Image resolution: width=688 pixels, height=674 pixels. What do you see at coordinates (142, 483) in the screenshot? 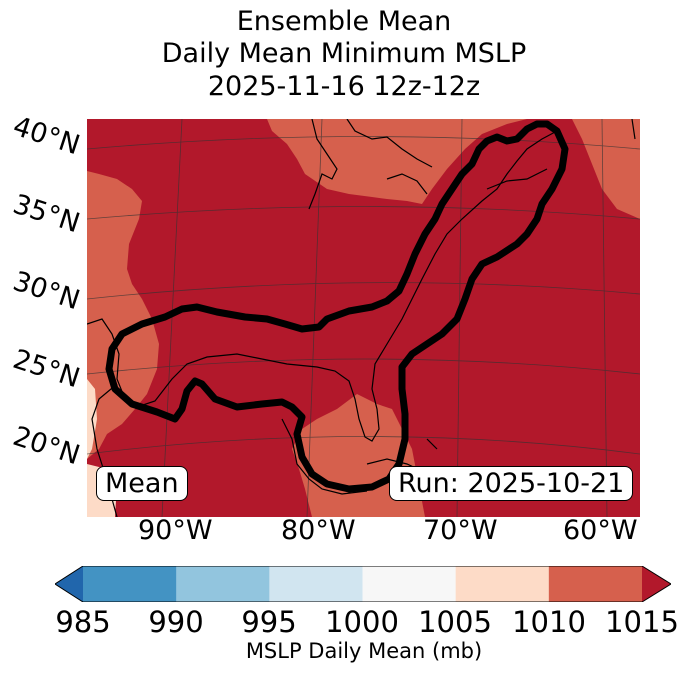
I see `mean-label-box: Mean` at bounding box center [142, 483].